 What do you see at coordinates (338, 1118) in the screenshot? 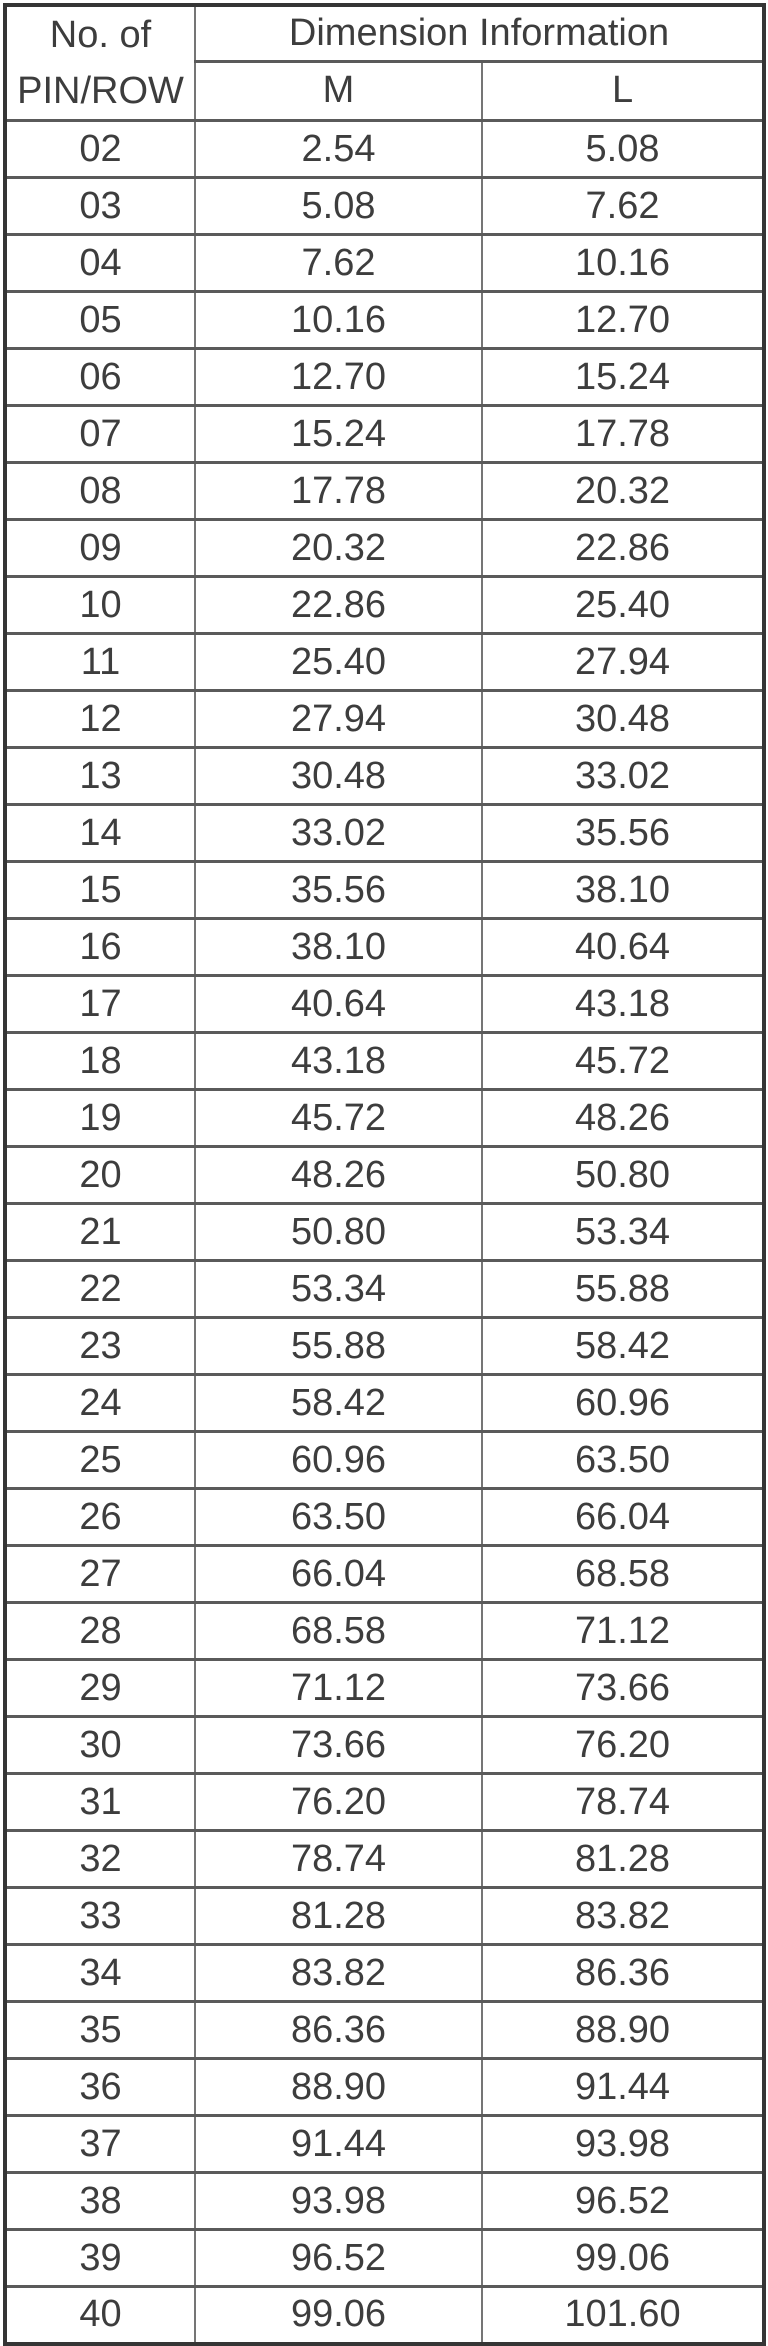
I see `dimension-m-cell: 45.72` at bounding box center [338, 1118].